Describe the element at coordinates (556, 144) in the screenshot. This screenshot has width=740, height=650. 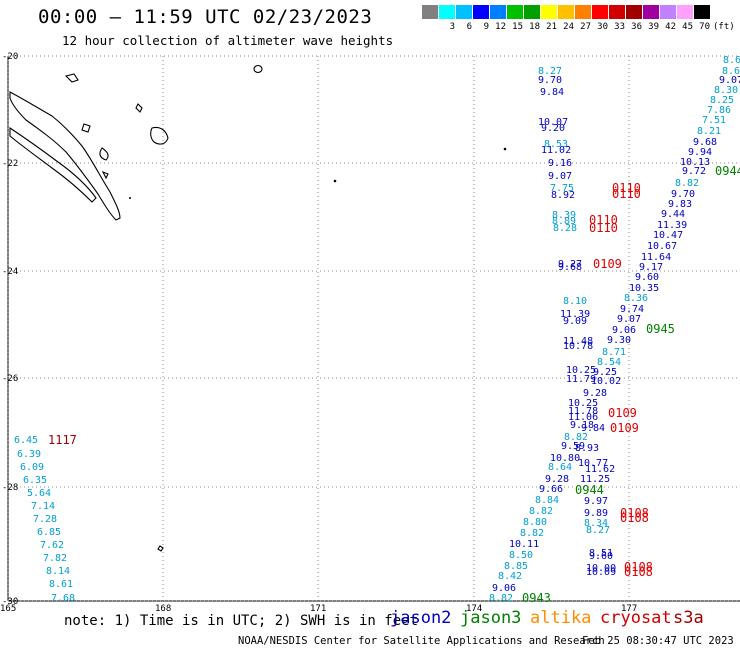
I see `wave-height-value: 8.53` at that location.